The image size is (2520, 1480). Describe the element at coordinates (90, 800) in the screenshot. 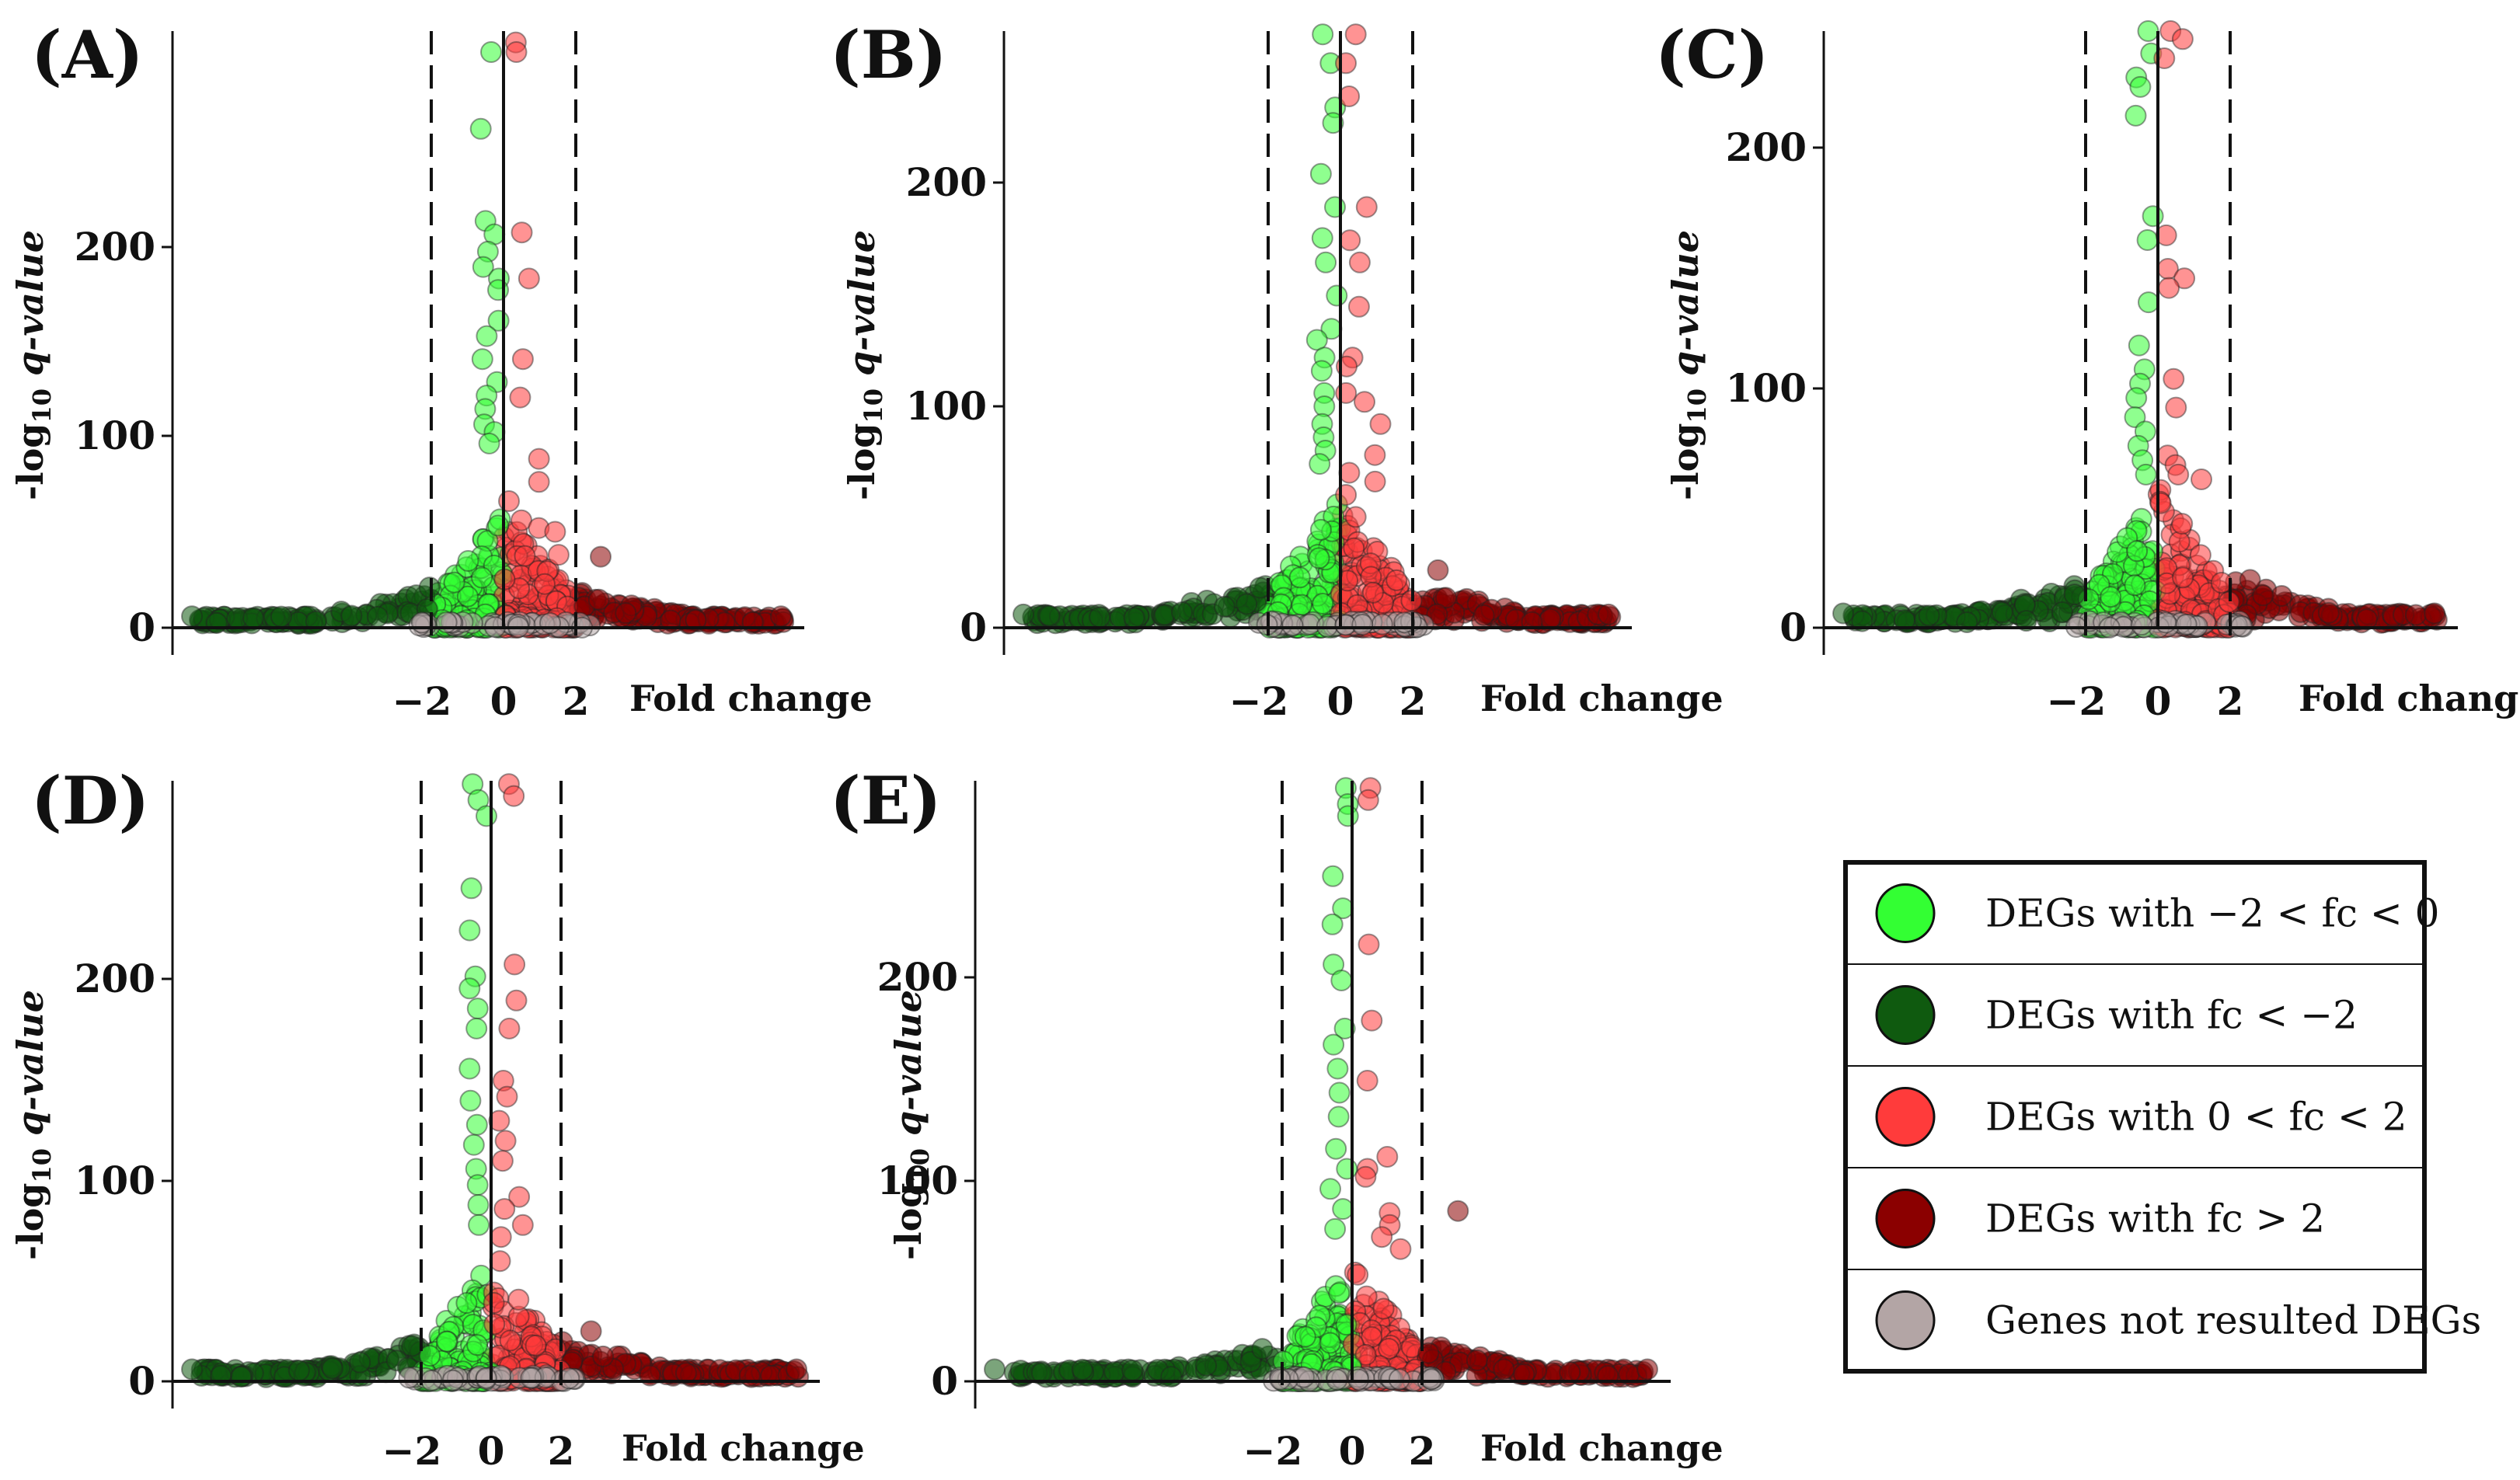

I see `panel-label: (D)` at that location.